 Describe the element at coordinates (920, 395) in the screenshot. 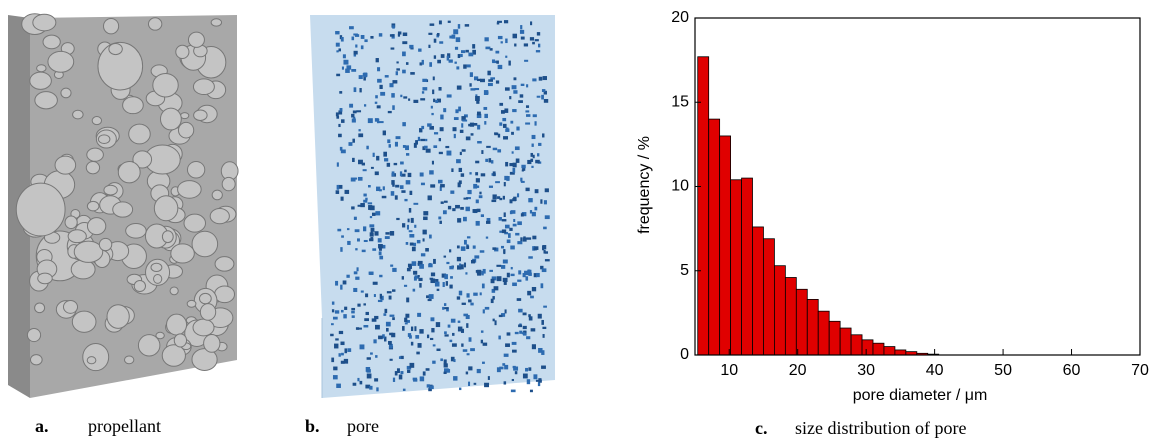

I see `x-axis-label: pore diameter / μm` at that location.